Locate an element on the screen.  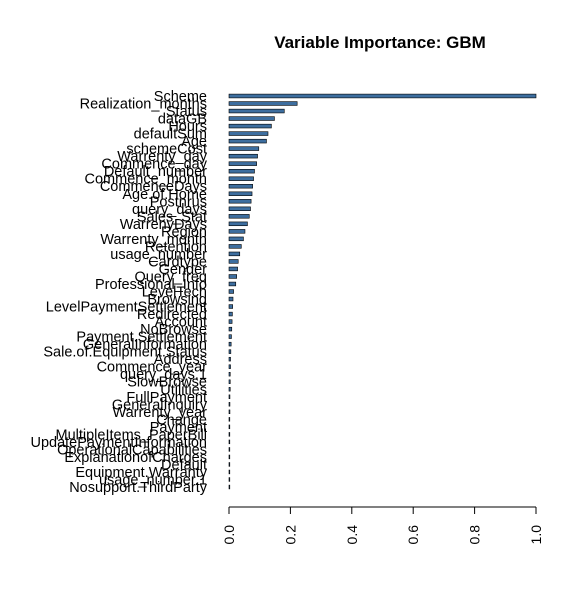
bar-Professional_Info is located at coordinates (232, 284).